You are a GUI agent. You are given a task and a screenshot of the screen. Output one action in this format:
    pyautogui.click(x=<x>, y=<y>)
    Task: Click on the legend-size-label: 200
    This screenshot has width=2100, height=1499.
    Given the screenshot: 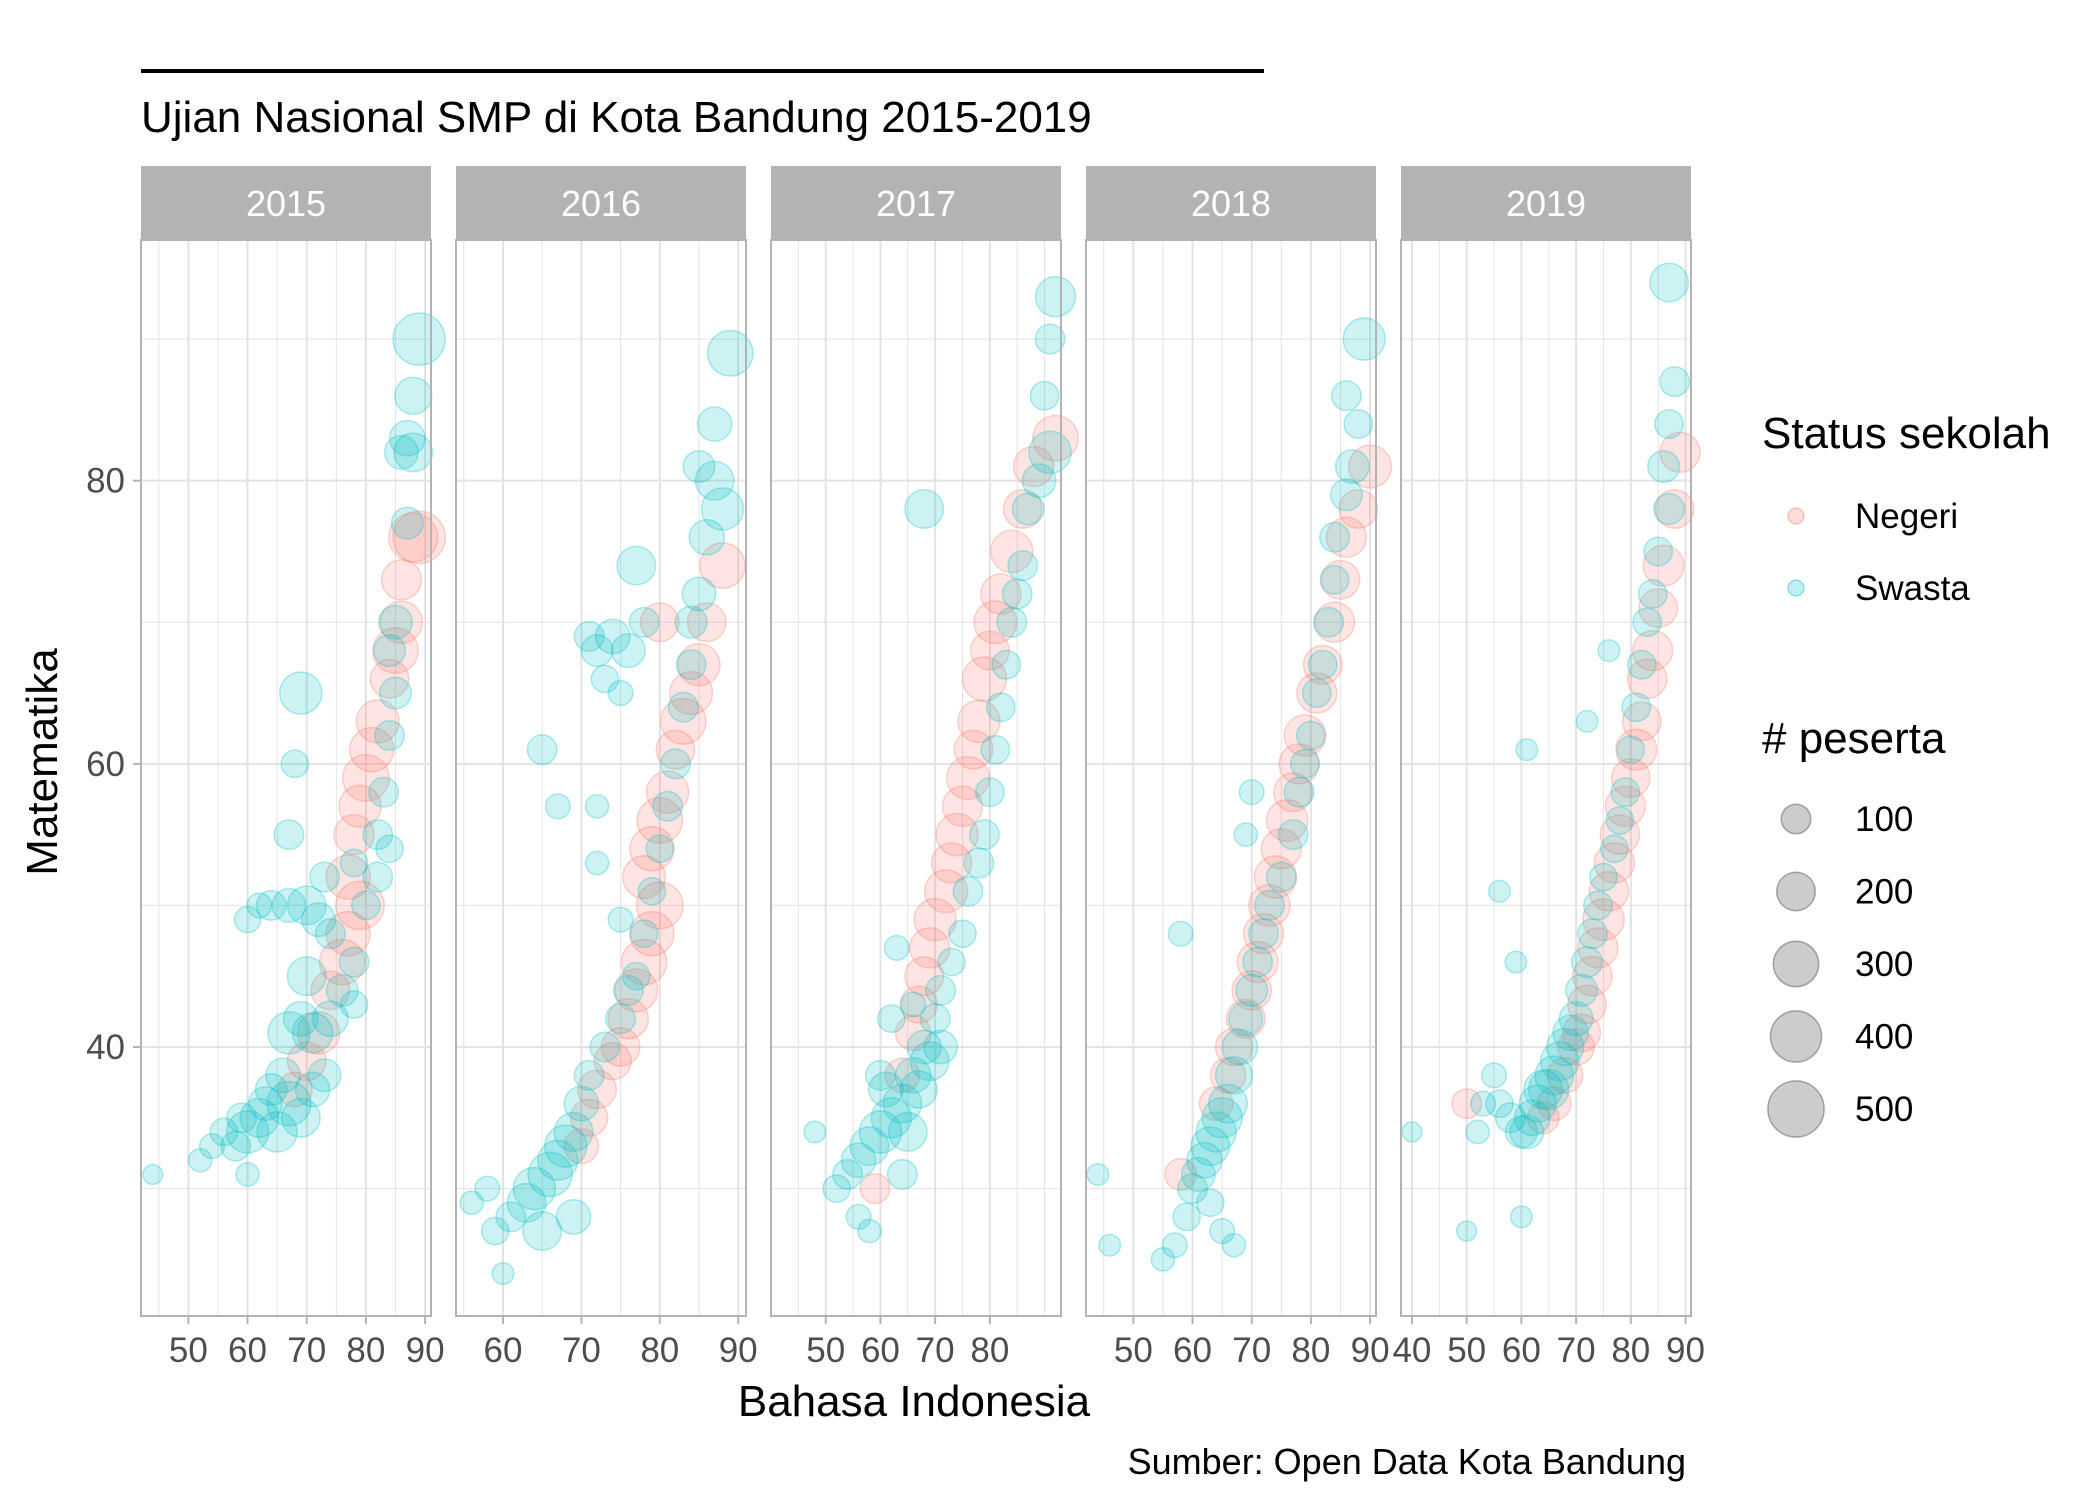 What is the action you would take?
    pyautogui.click(x=1884, y=892)
    